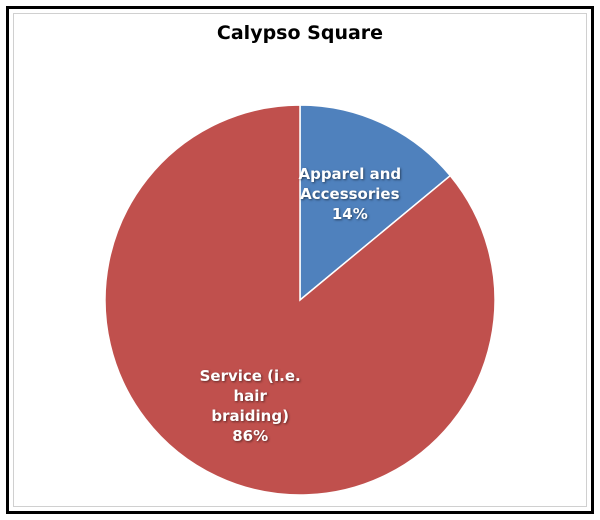 The height and width of the screenshot is (520, 600). I want to click on slice-label: Apparel and Accessories 14%, so click(350, 194).